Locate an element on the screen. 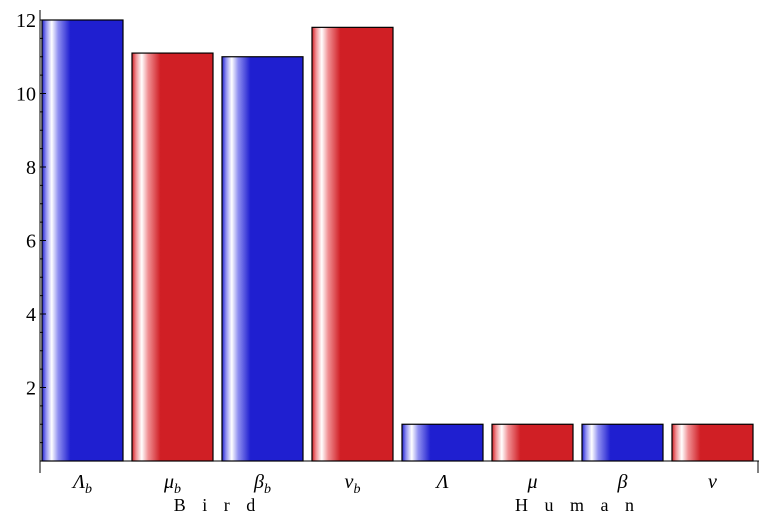 This screenshot has height=524, width=760. x-tick-label-5: Λ is located at coordinates (441, 482).